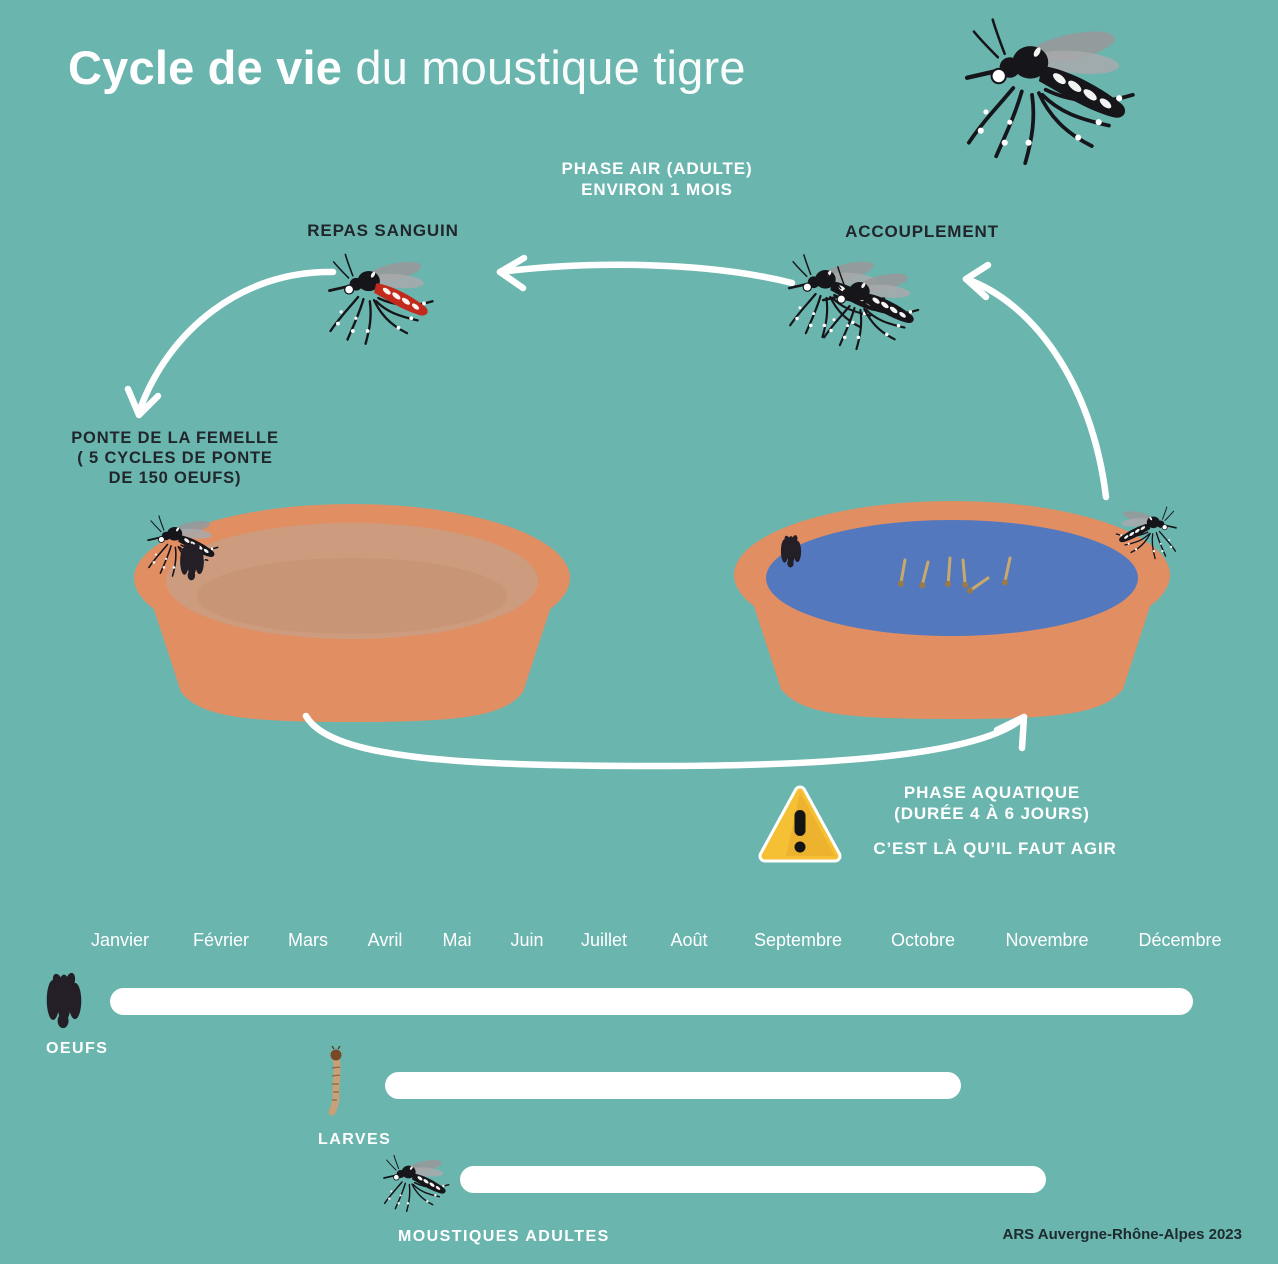  What do you see at coordinates (1122, 1234) in the screenshot?
I see `credit-text: ARS Auvergne-Rhône-Alpes 2023` at bounding box center [1122, 1234].